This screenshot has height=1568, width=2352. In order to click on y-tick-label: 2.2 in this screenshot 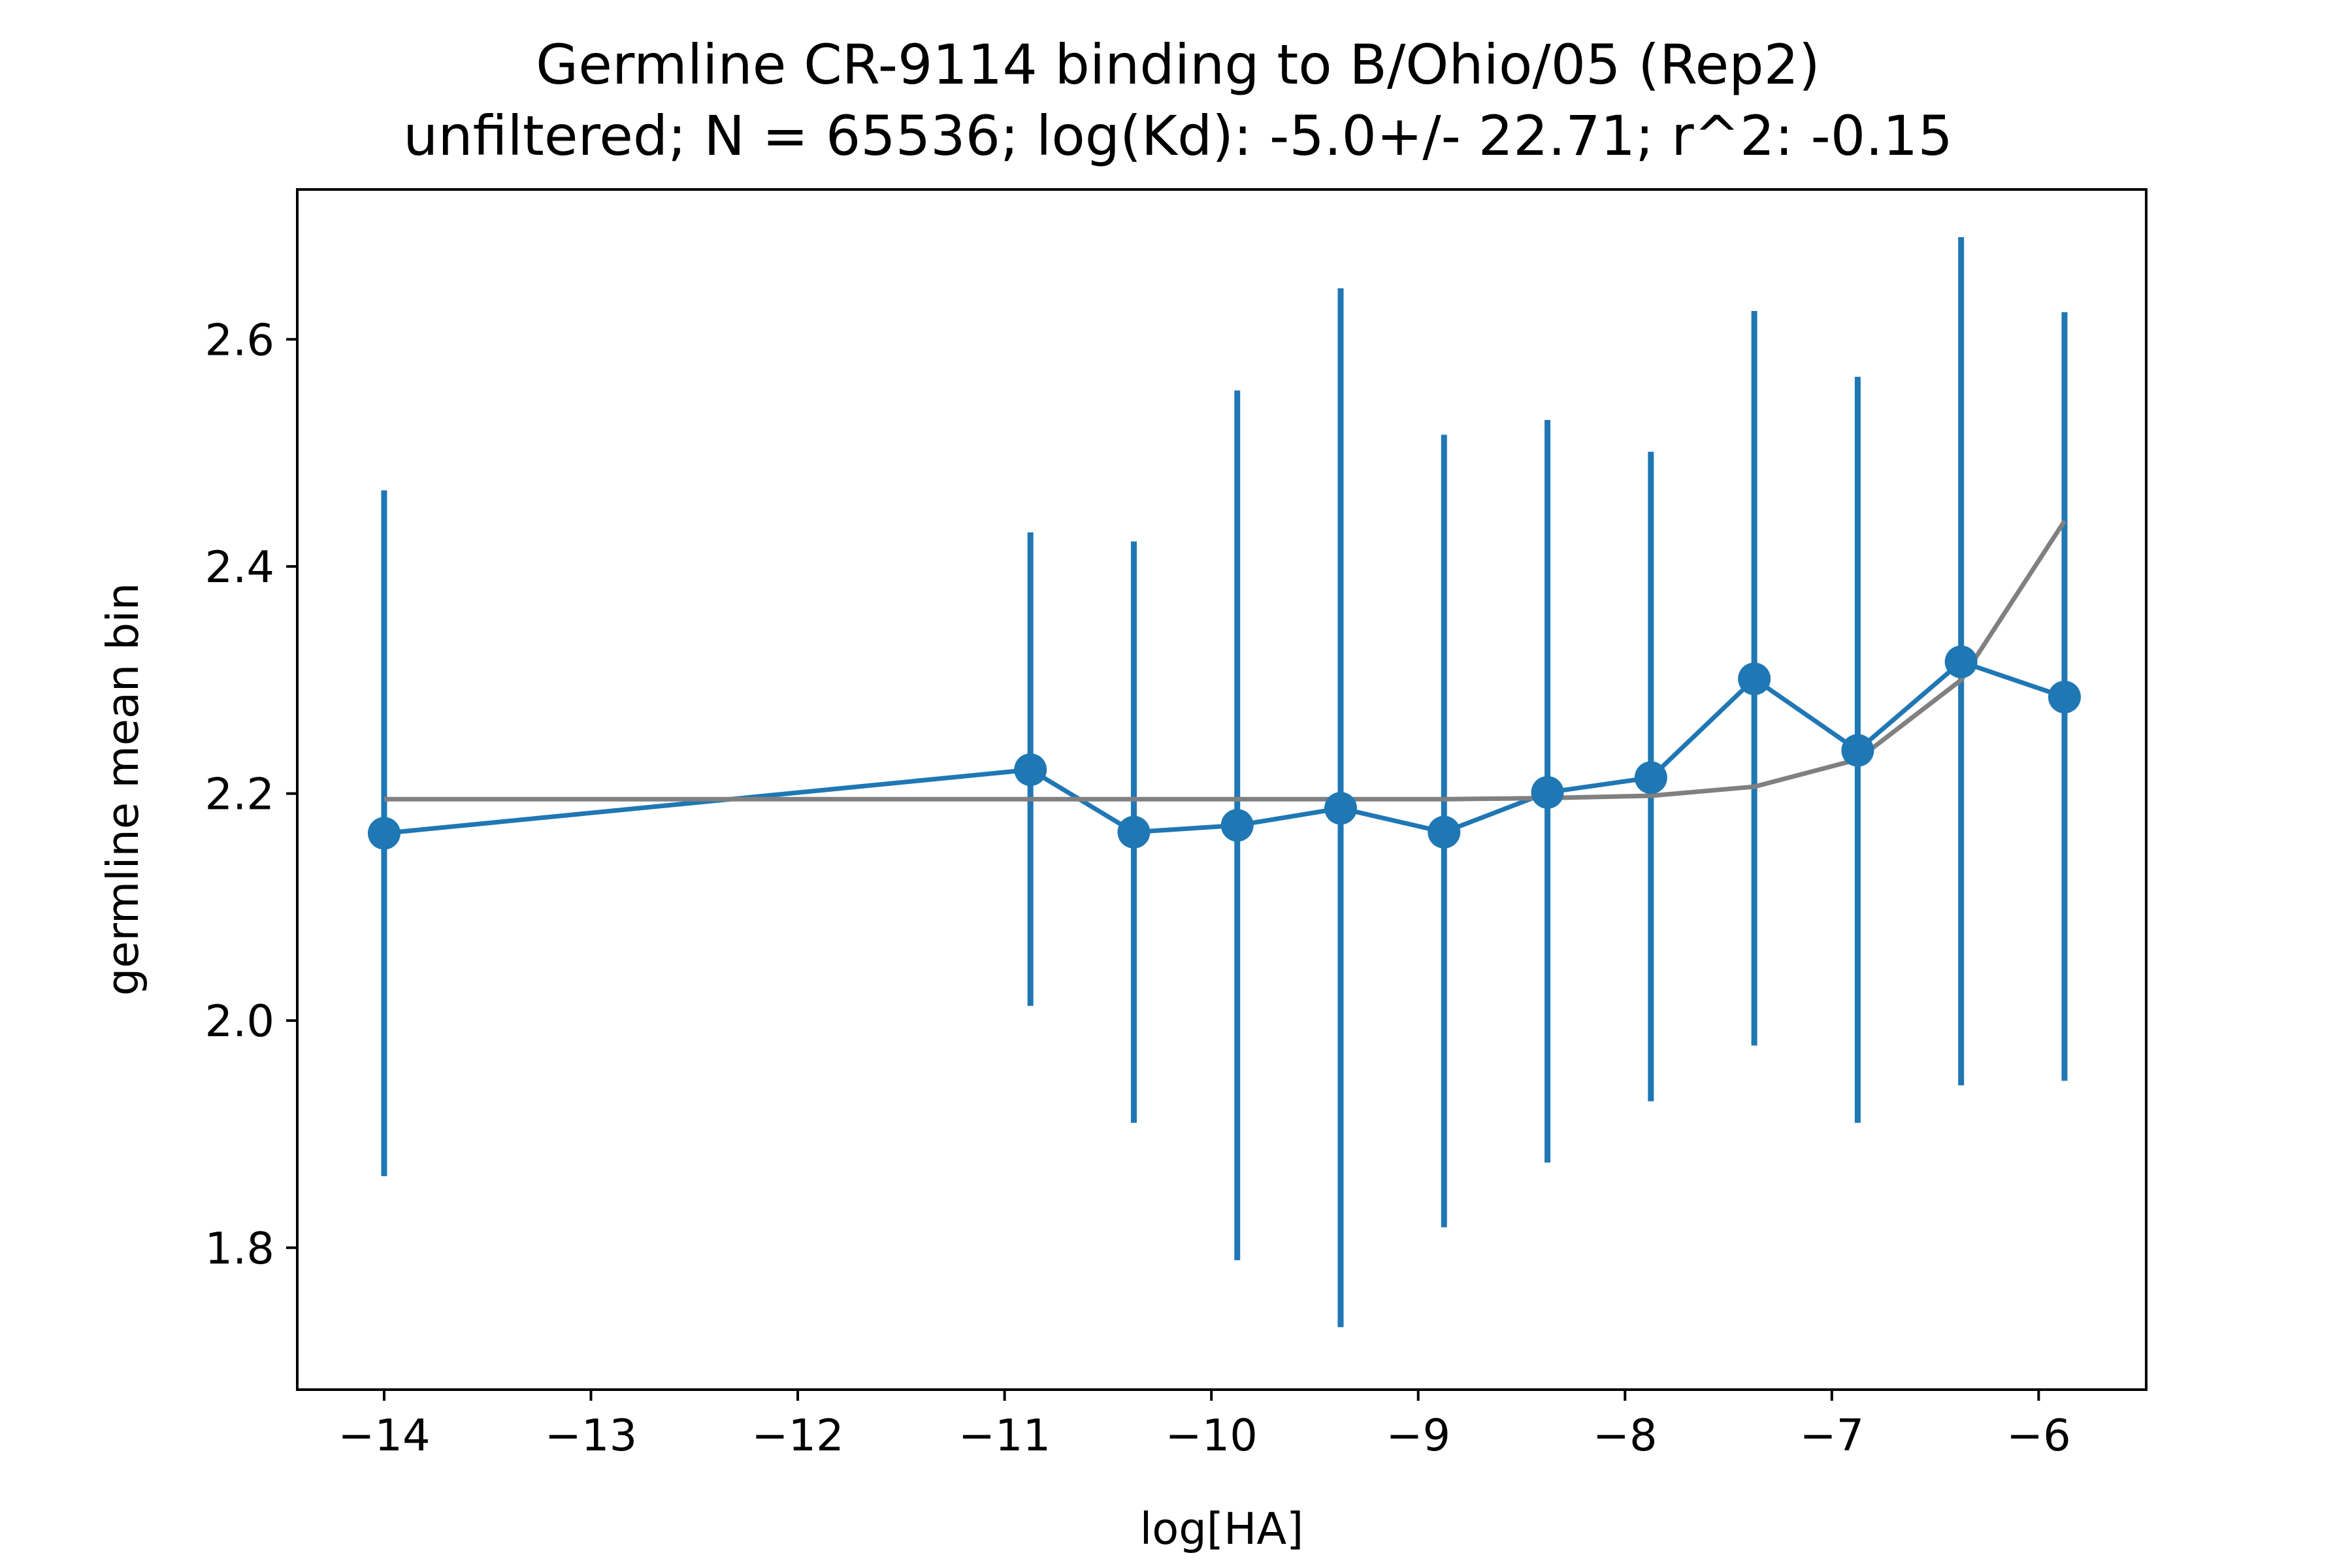, I will do `click(239, 794)`.